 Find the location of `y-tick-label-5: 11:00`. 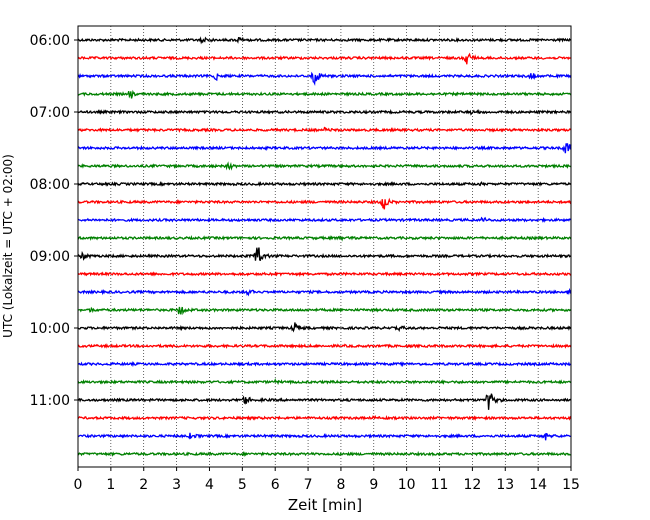

y-tick-label-5: 11:00 is located at coordinates (50, 401).